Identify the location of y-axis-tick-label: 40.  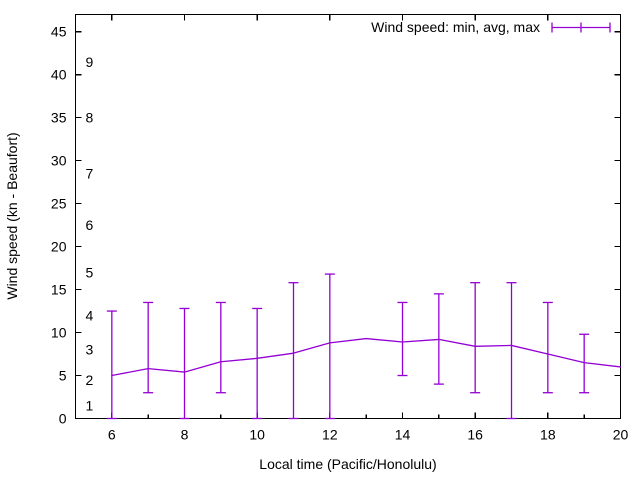
(59, 75).